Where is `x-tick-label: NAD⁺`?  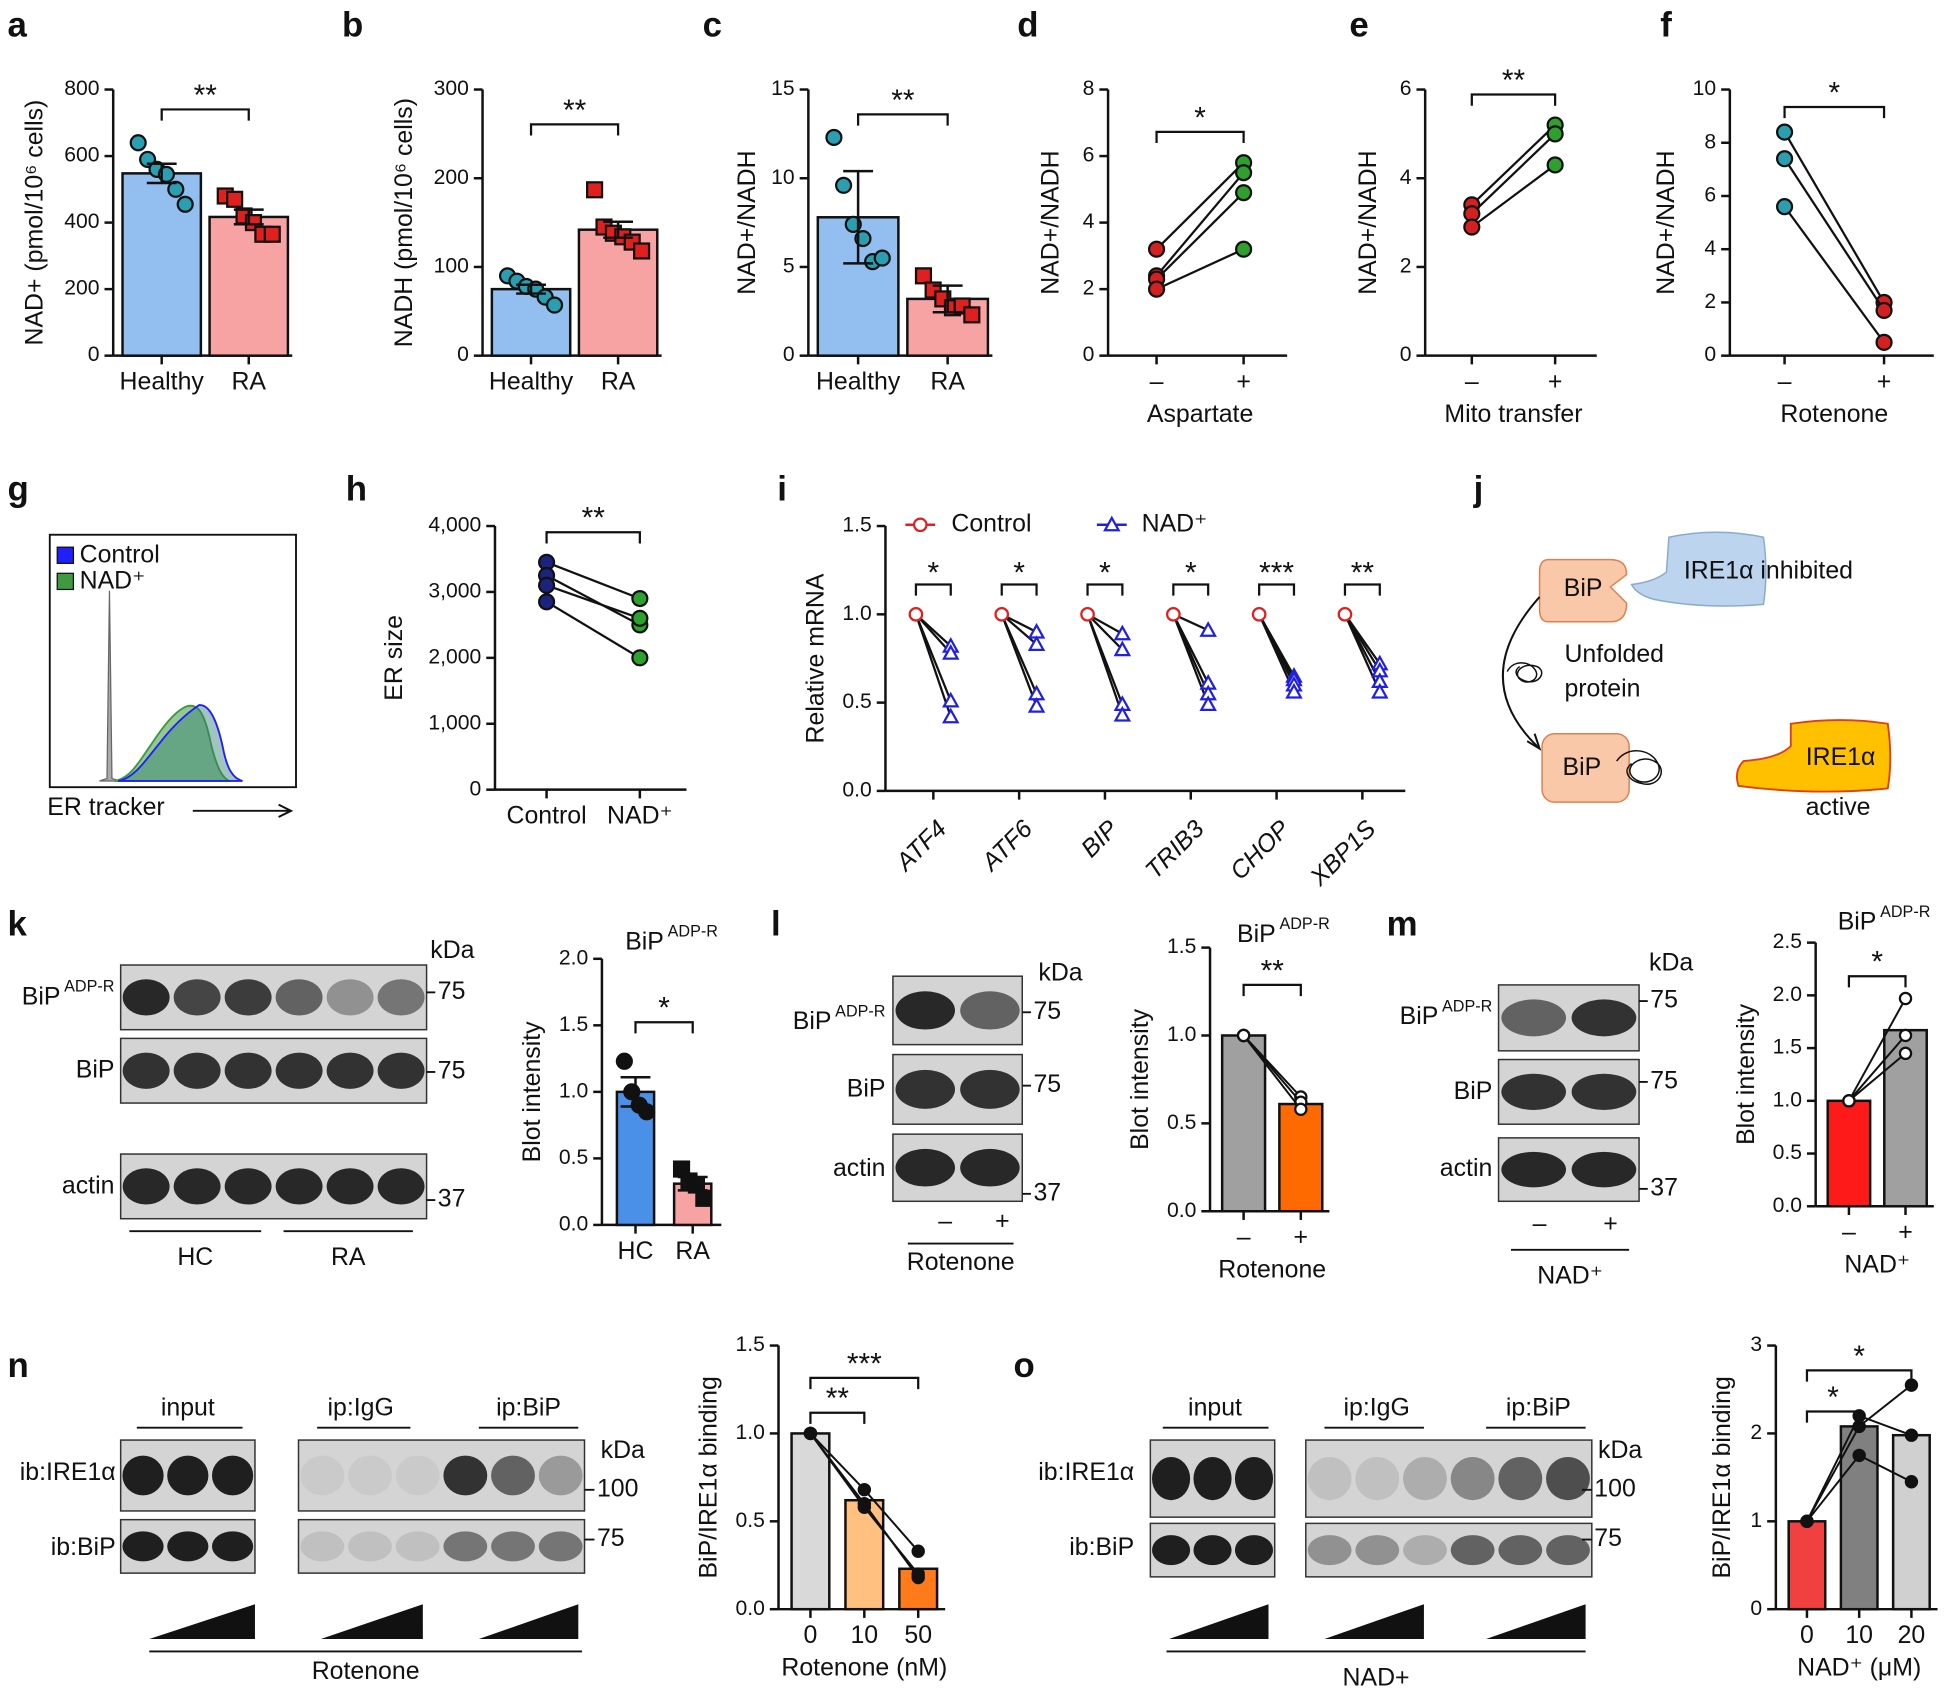
x-tick-label: NAD⁺ is located at coordinates (640, 816).